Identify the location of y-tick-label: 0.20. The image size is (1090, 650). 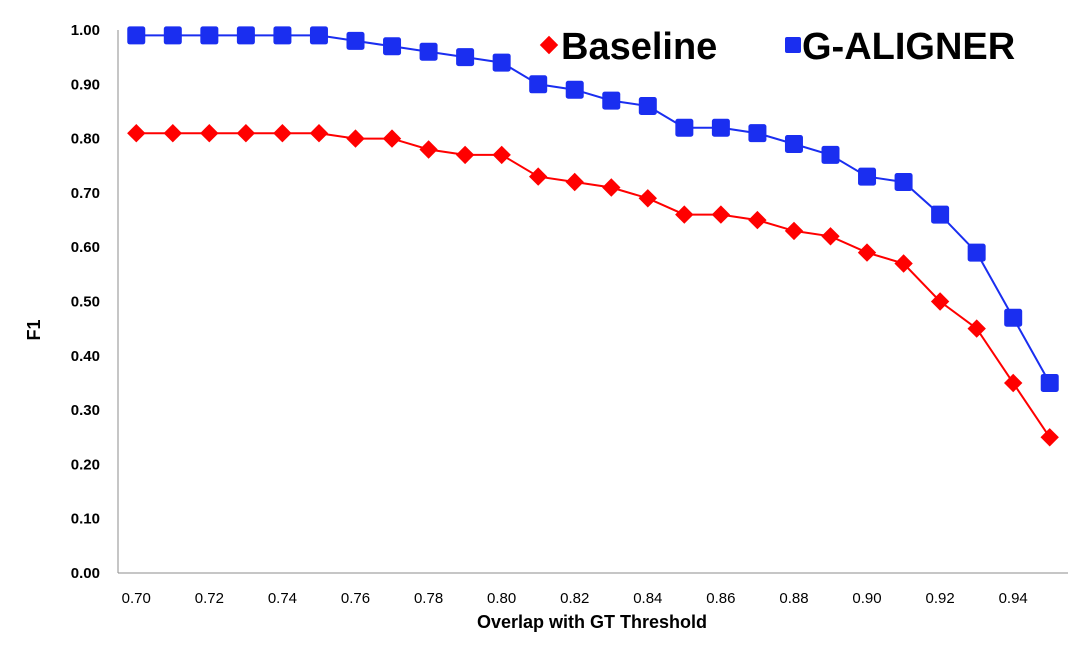
(85, 464).